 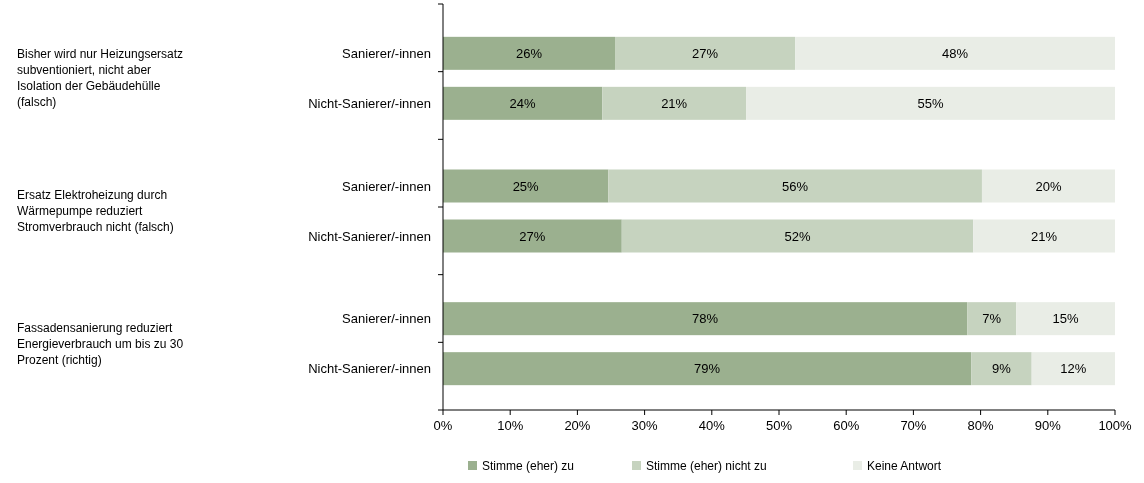 I want to click on x-tick-label: 30%, so click(x=645, y=425).